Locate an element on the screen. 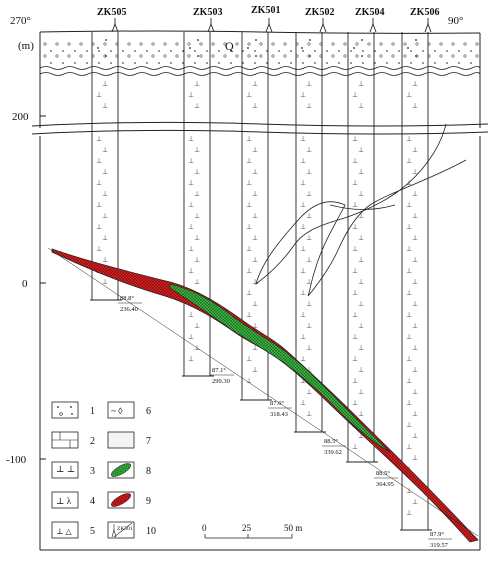 The height and width of the screenshot is (563, 493). zk503-depth: 299.30 is located at coordinates (221, 381).